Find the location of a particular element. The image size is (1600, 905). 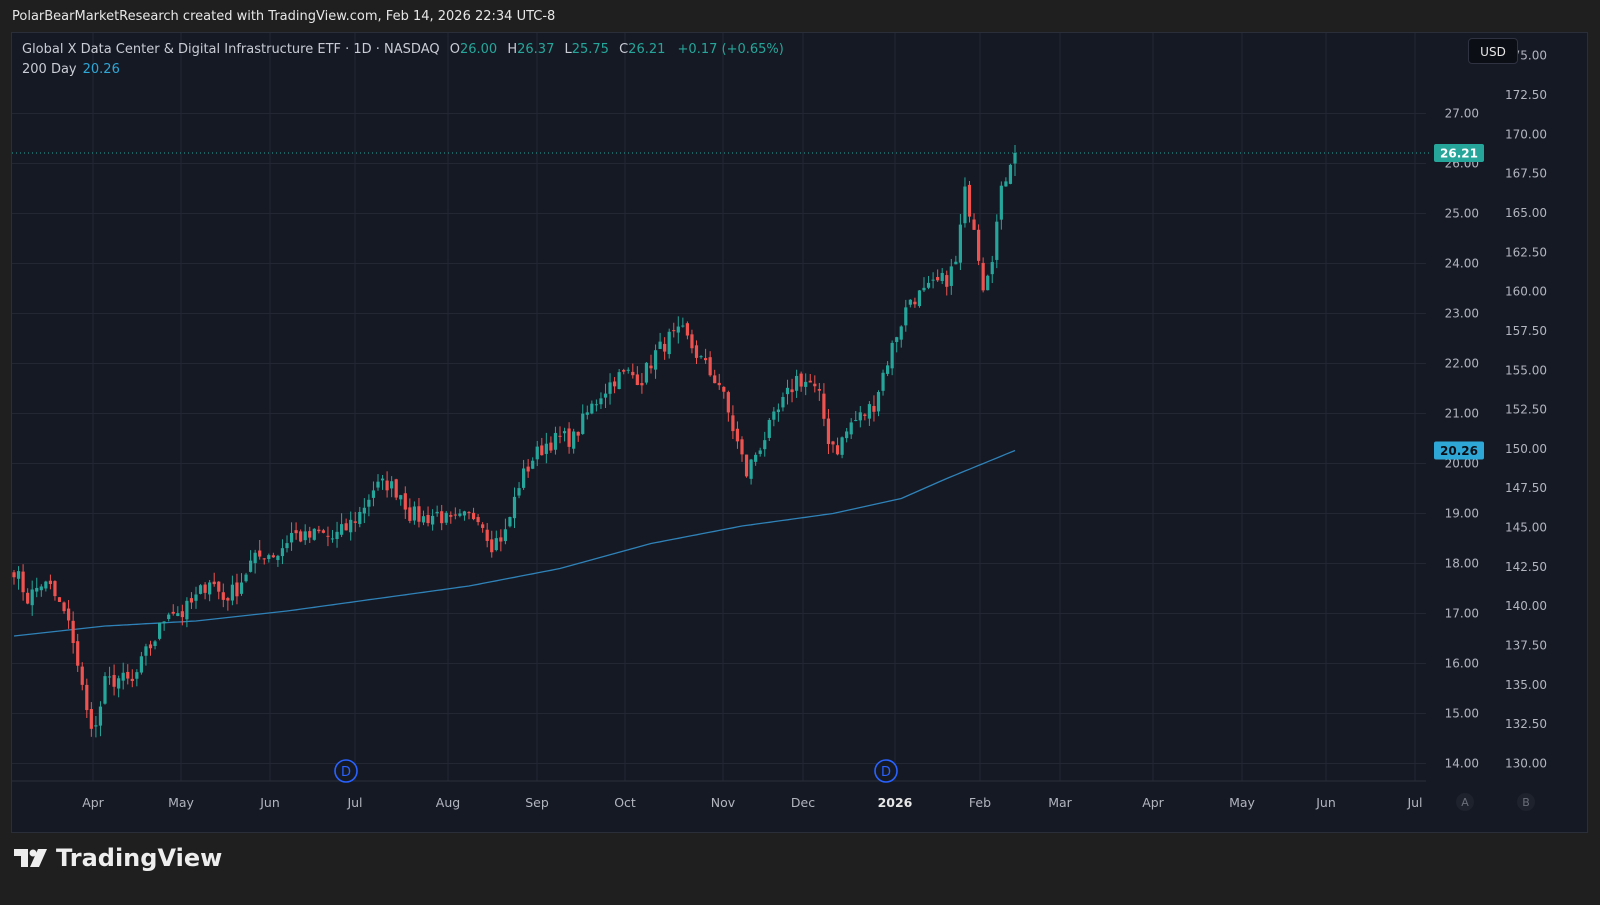

right-axis-tick: 165.00 is located at coordinates (1526, 213).